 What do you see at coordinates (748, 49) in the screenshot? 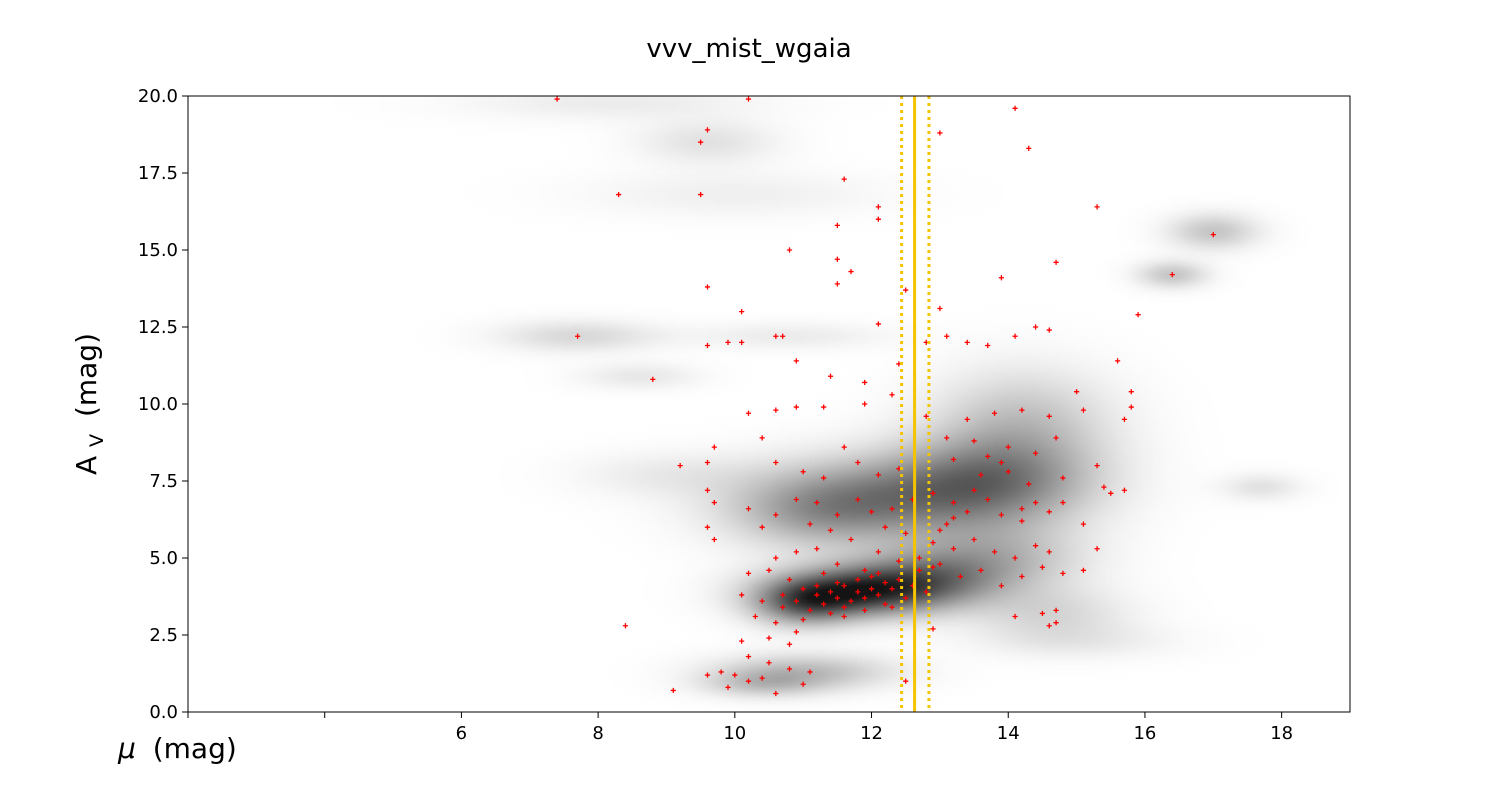
I see `chart-title: vvv_mist_wgaia` at bounding box center [748, 49].